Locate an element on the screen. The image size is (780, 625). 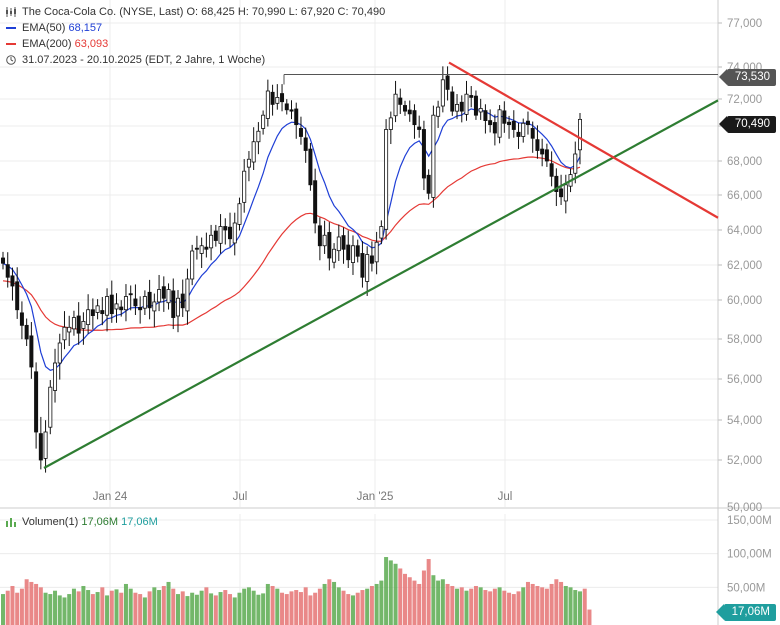
ema200-swatch is located at coordinates (11, 44).